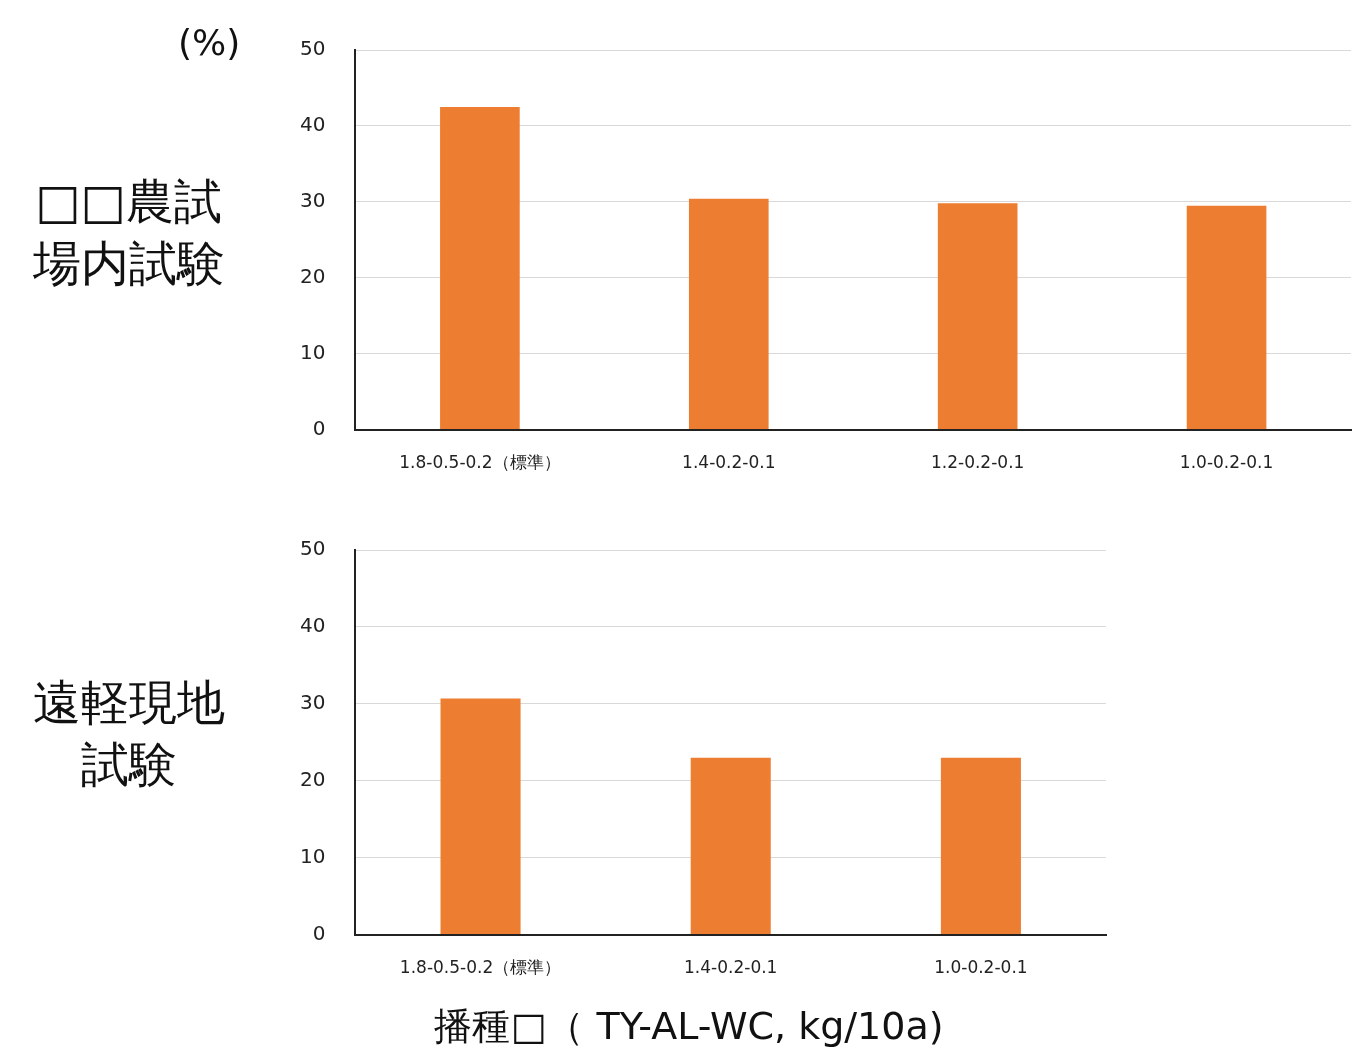  Describe the element at coordinates (128, 734) in the screenshot. I see `text: 遠軽現地試験` at that location.